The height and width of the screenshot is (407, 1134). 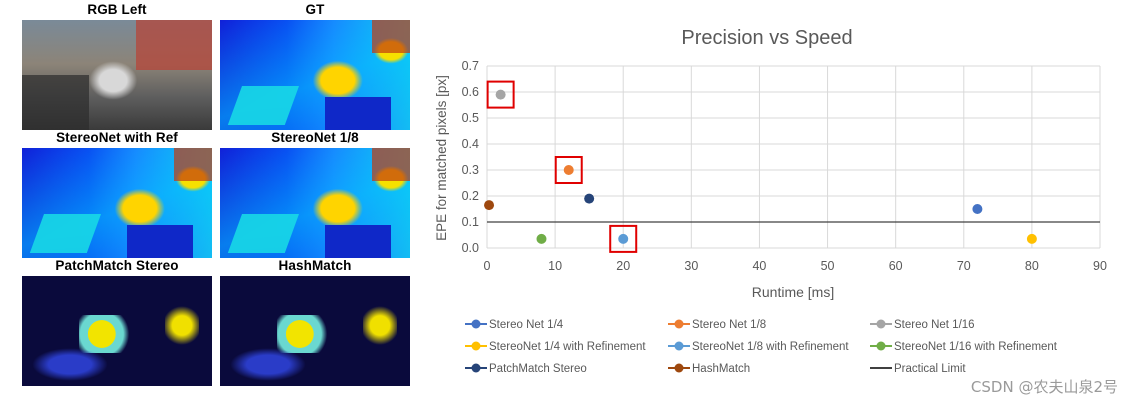 I want to click on legend-label: Practical Limit, so click(x=930, y=369).